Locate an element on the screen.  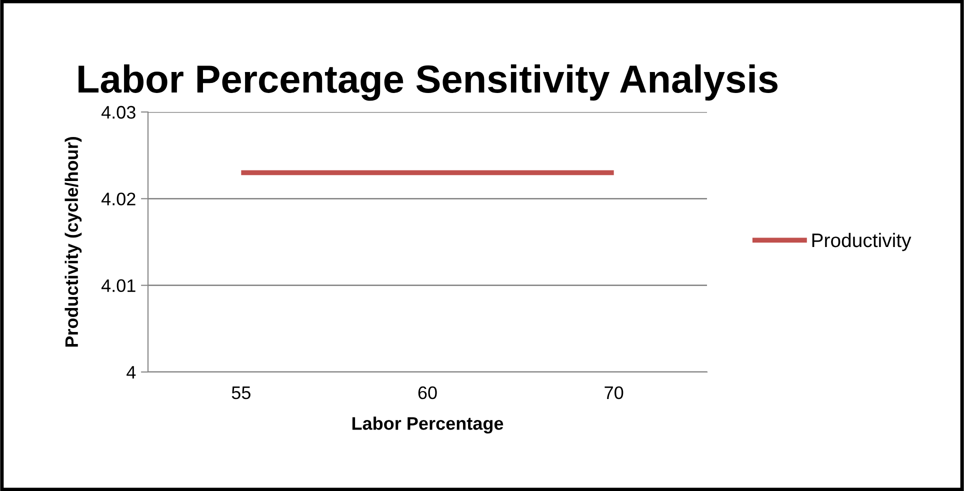
y-tick-label: 4.02 is located at coordinates (118, 199).